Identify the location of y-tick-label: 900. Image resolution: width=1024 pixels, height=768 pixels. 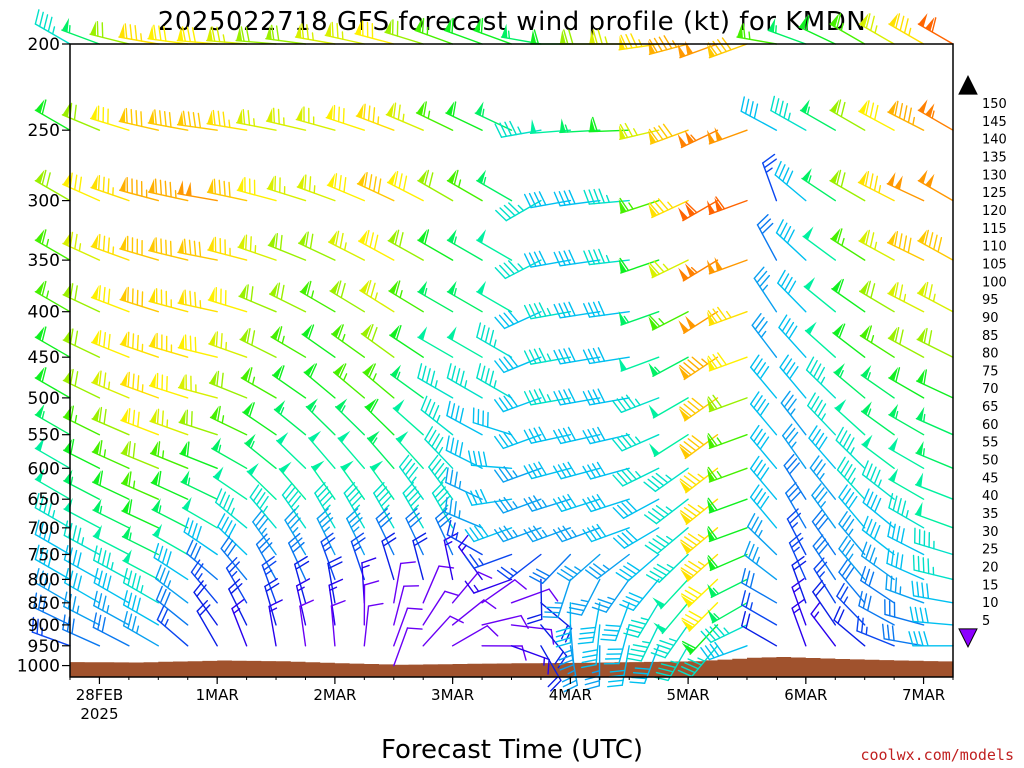
(44, 626).